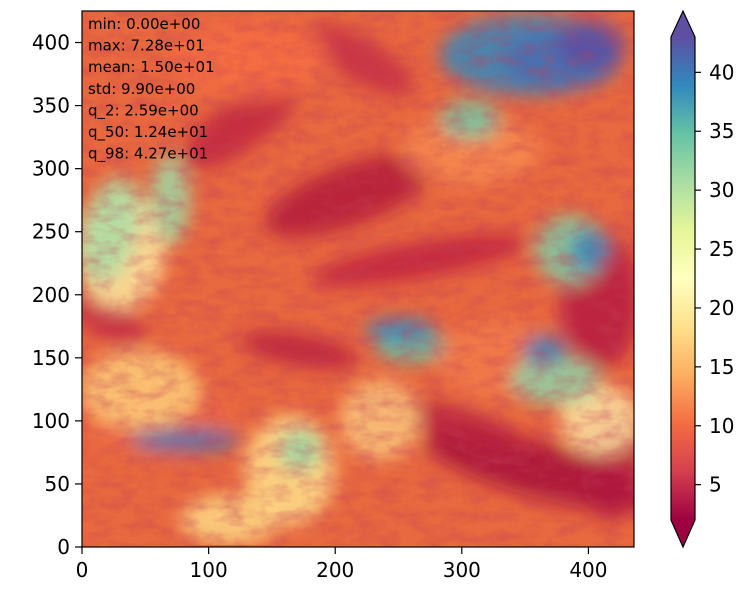 This screenshot has width=753, height=594. Describe the element at coordinates (51, 169) in the screenshot. I see `y-tick-label: 300` at that location.